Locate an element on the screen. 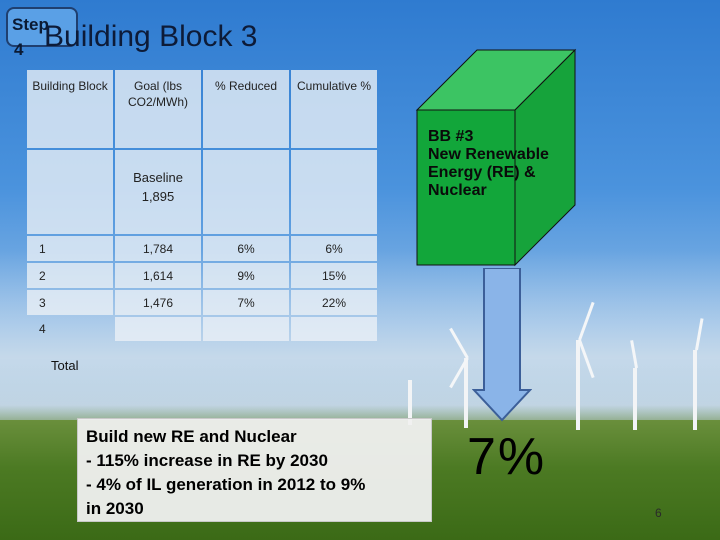  table-row: 2 1,614 9% 15% is located at coordinates (202, 275).